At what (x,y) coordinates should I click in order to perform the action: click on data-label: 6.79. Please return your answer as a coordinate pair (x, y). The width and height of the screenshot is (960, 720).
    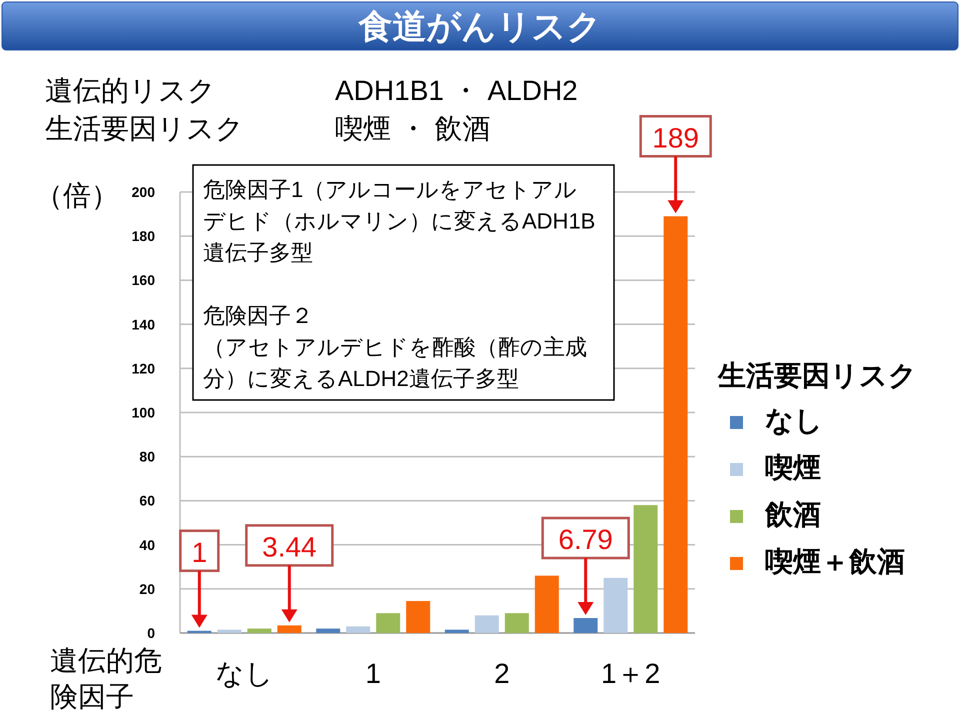
    Looking at the image, I should click on (585, 540).